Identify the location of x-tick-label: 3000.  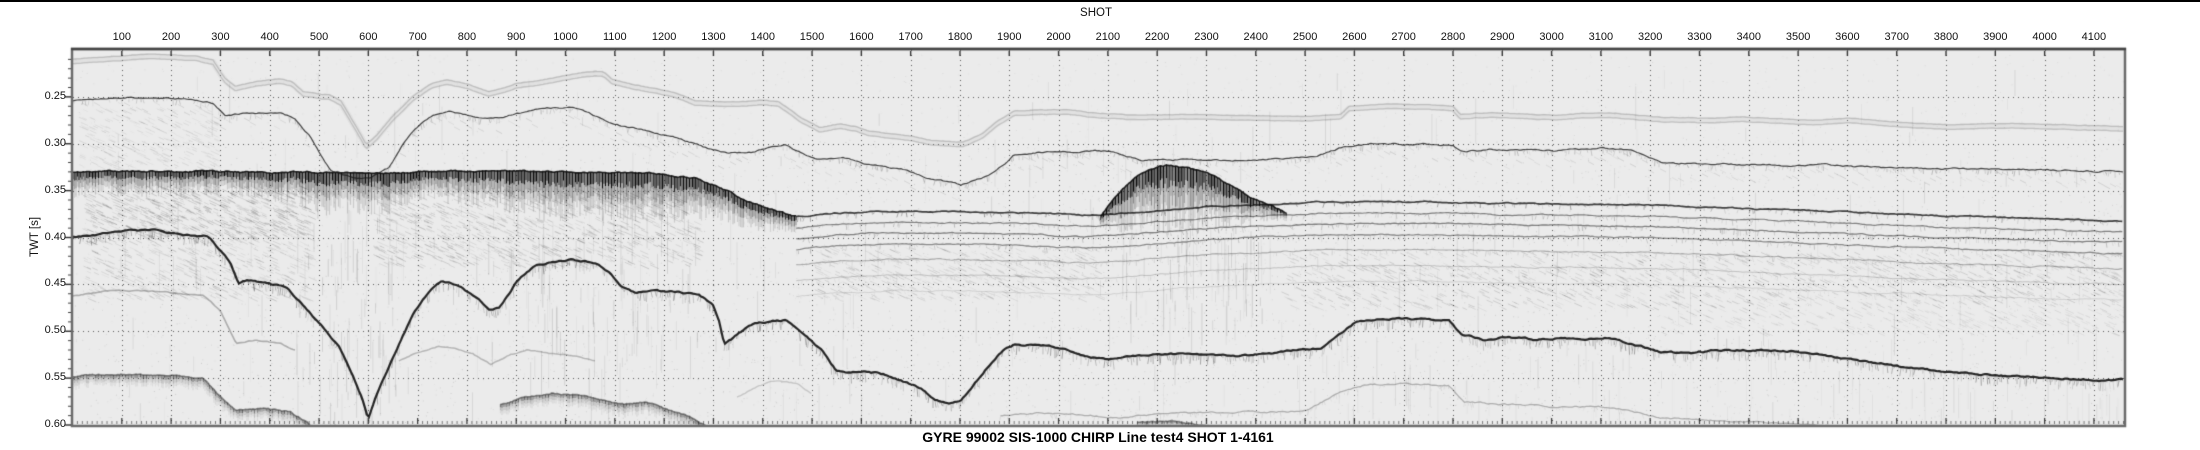
(1551, 37).